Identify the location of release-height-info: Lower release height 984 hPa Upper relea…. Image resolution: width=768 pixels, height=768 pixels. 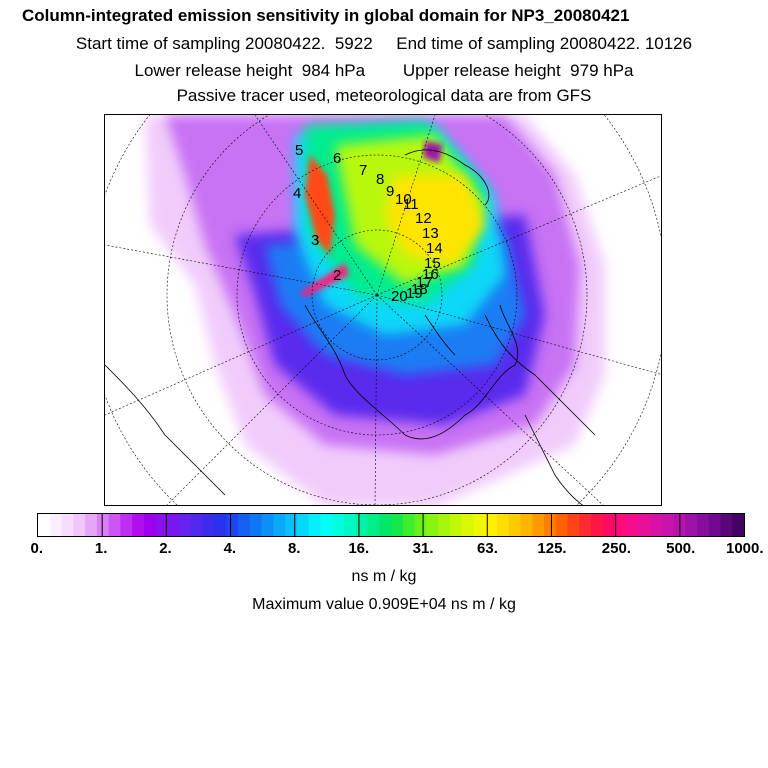
(384, 70).